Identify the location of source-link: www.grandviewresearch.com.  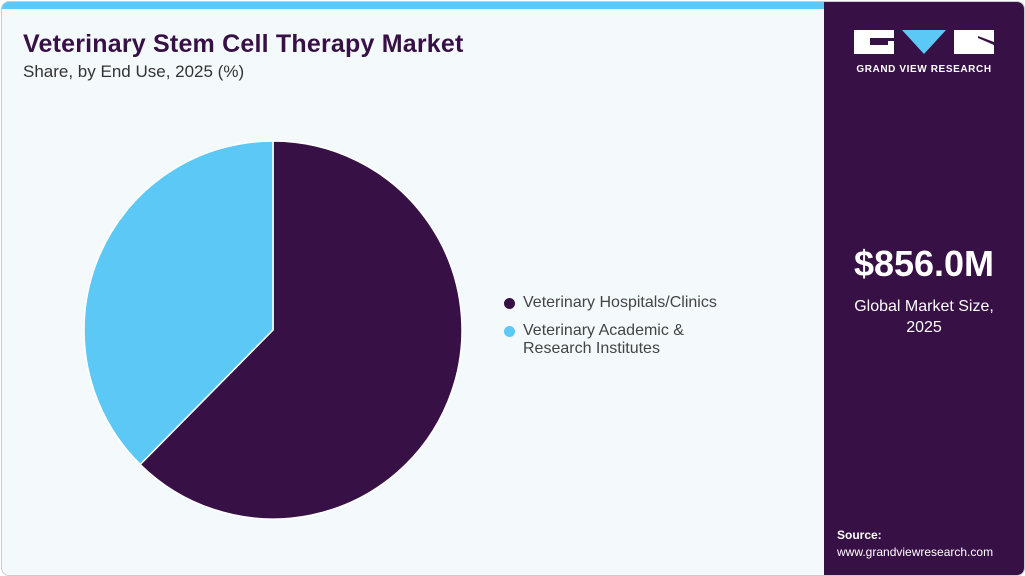
(915, 552).